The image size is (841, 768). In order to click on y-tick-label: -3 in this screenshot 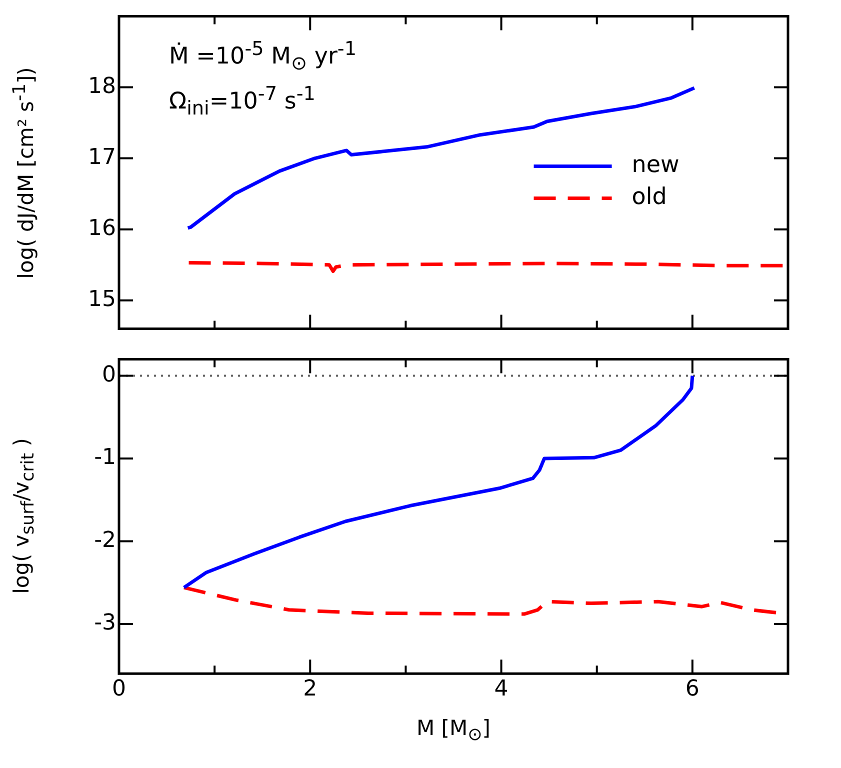, I will do `click(105, 623)`.